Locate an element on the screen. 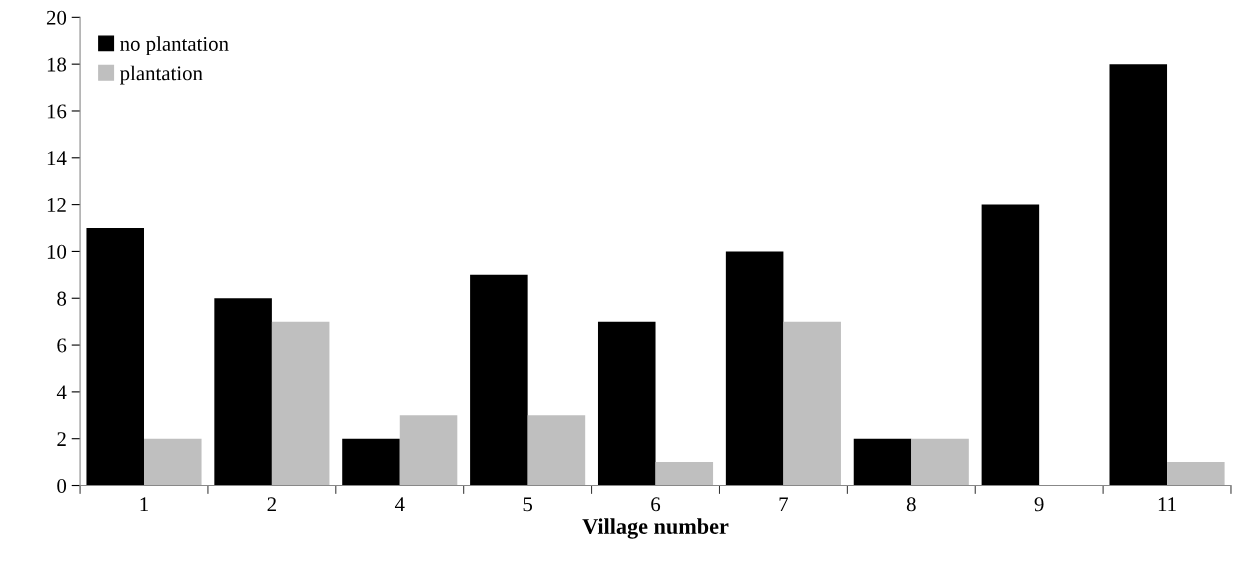  y-tick-label: 6 is located at coordinates (62, 345).